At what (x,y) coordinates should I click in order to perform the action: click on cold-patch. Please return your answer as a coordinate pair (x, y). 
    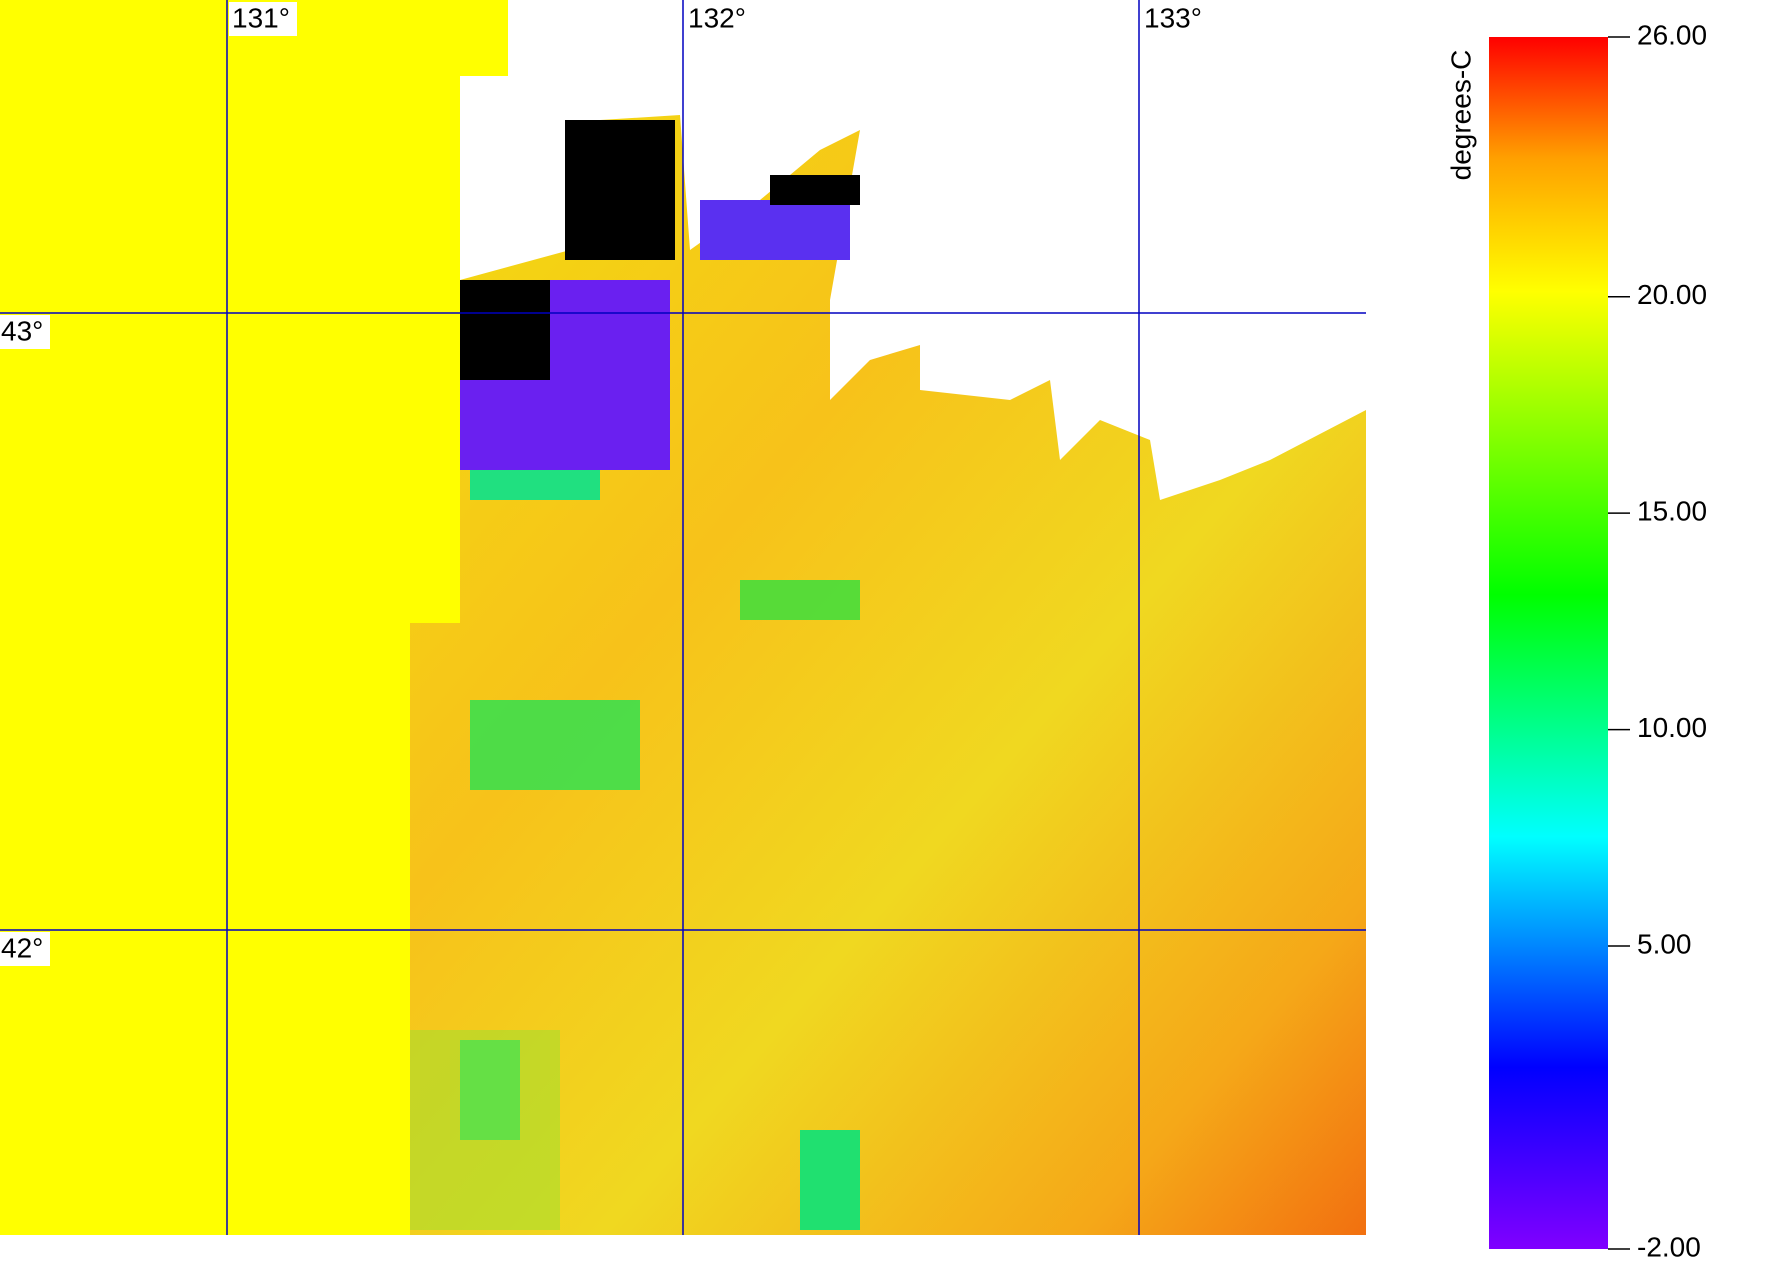
    Looking at the image, I should click on (775, 230).